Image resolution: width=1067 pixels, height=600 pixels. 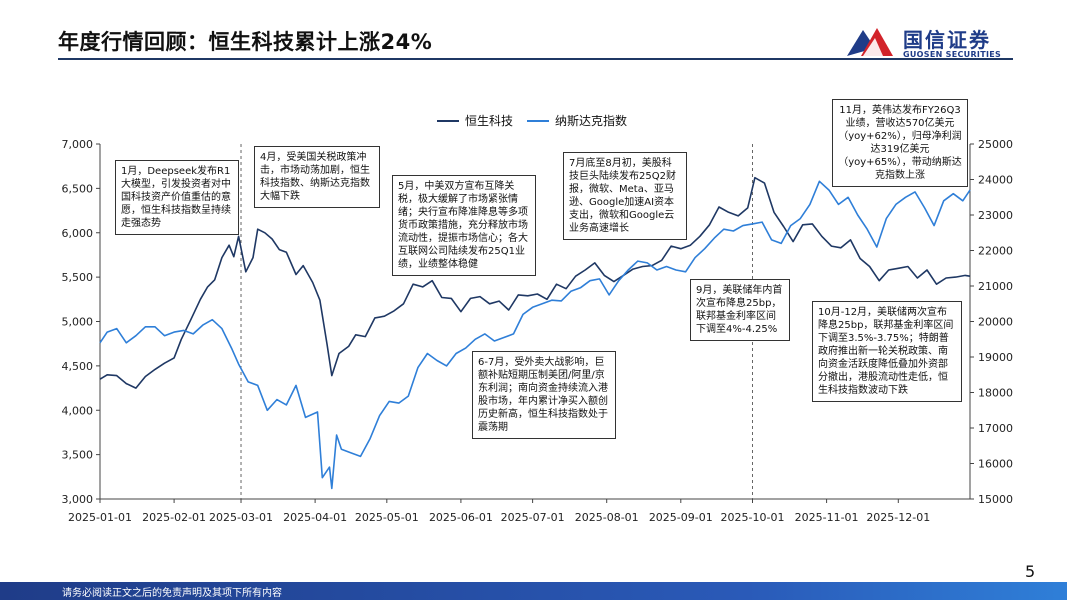 What do you see at coordinates (78, 499) in the screenshot?
I see `y-left-tick-label: 3,000` at bounding box center [78, 499].